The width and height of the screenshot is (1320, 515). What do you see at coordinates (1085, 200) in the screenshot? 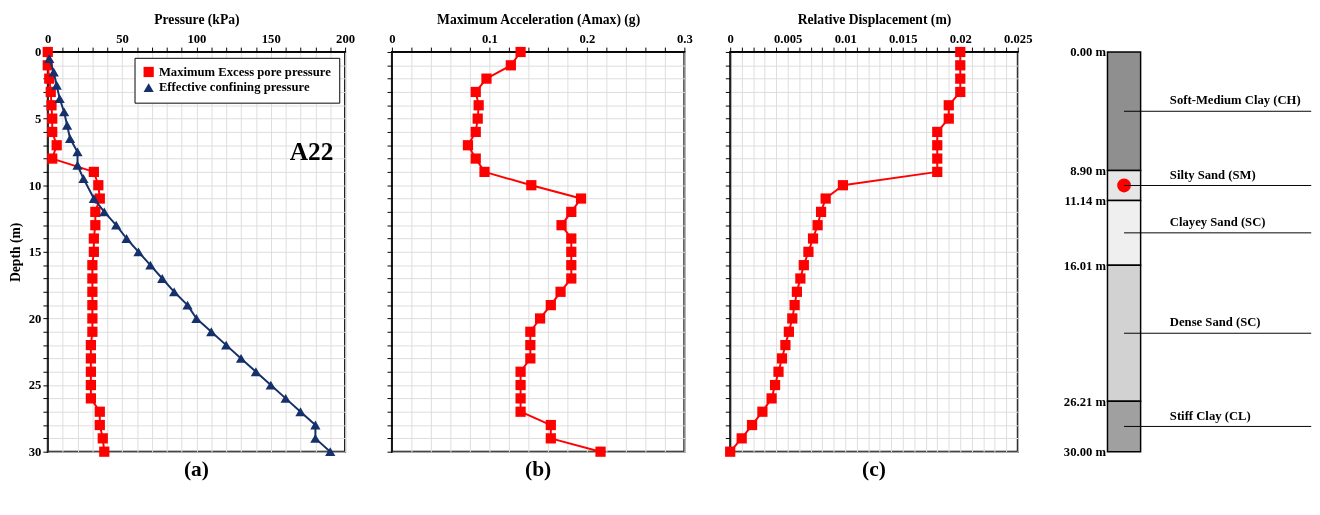
I see `y-tick-label: 11.14 m` at bounding box center [1085, 200].